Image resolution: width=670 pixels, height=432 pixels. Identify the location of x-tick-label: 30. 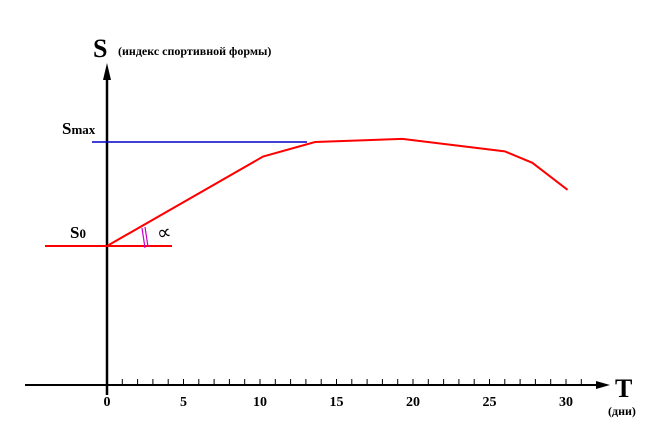
(566, 402).